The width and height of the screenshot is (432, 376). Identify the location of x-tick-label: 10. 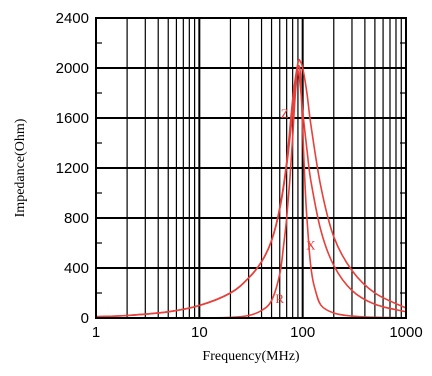
(199, 332).